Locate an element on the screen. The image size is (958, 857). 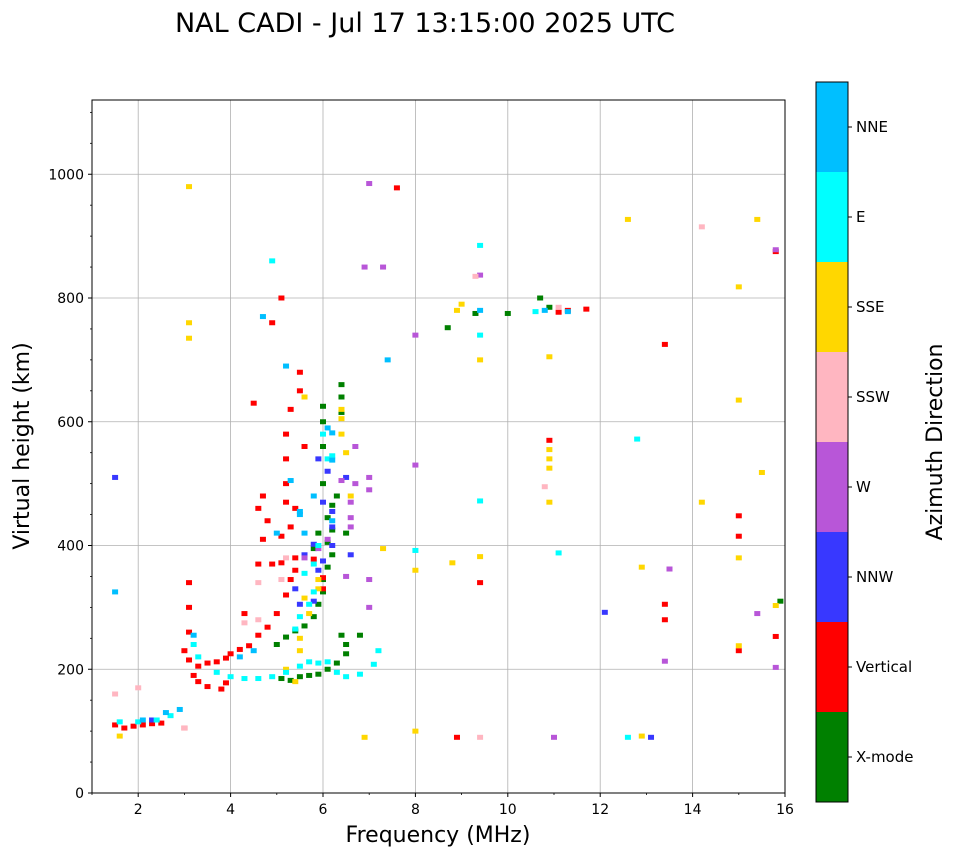
x-tick-label: 2 is located at coordinates (138, 810).